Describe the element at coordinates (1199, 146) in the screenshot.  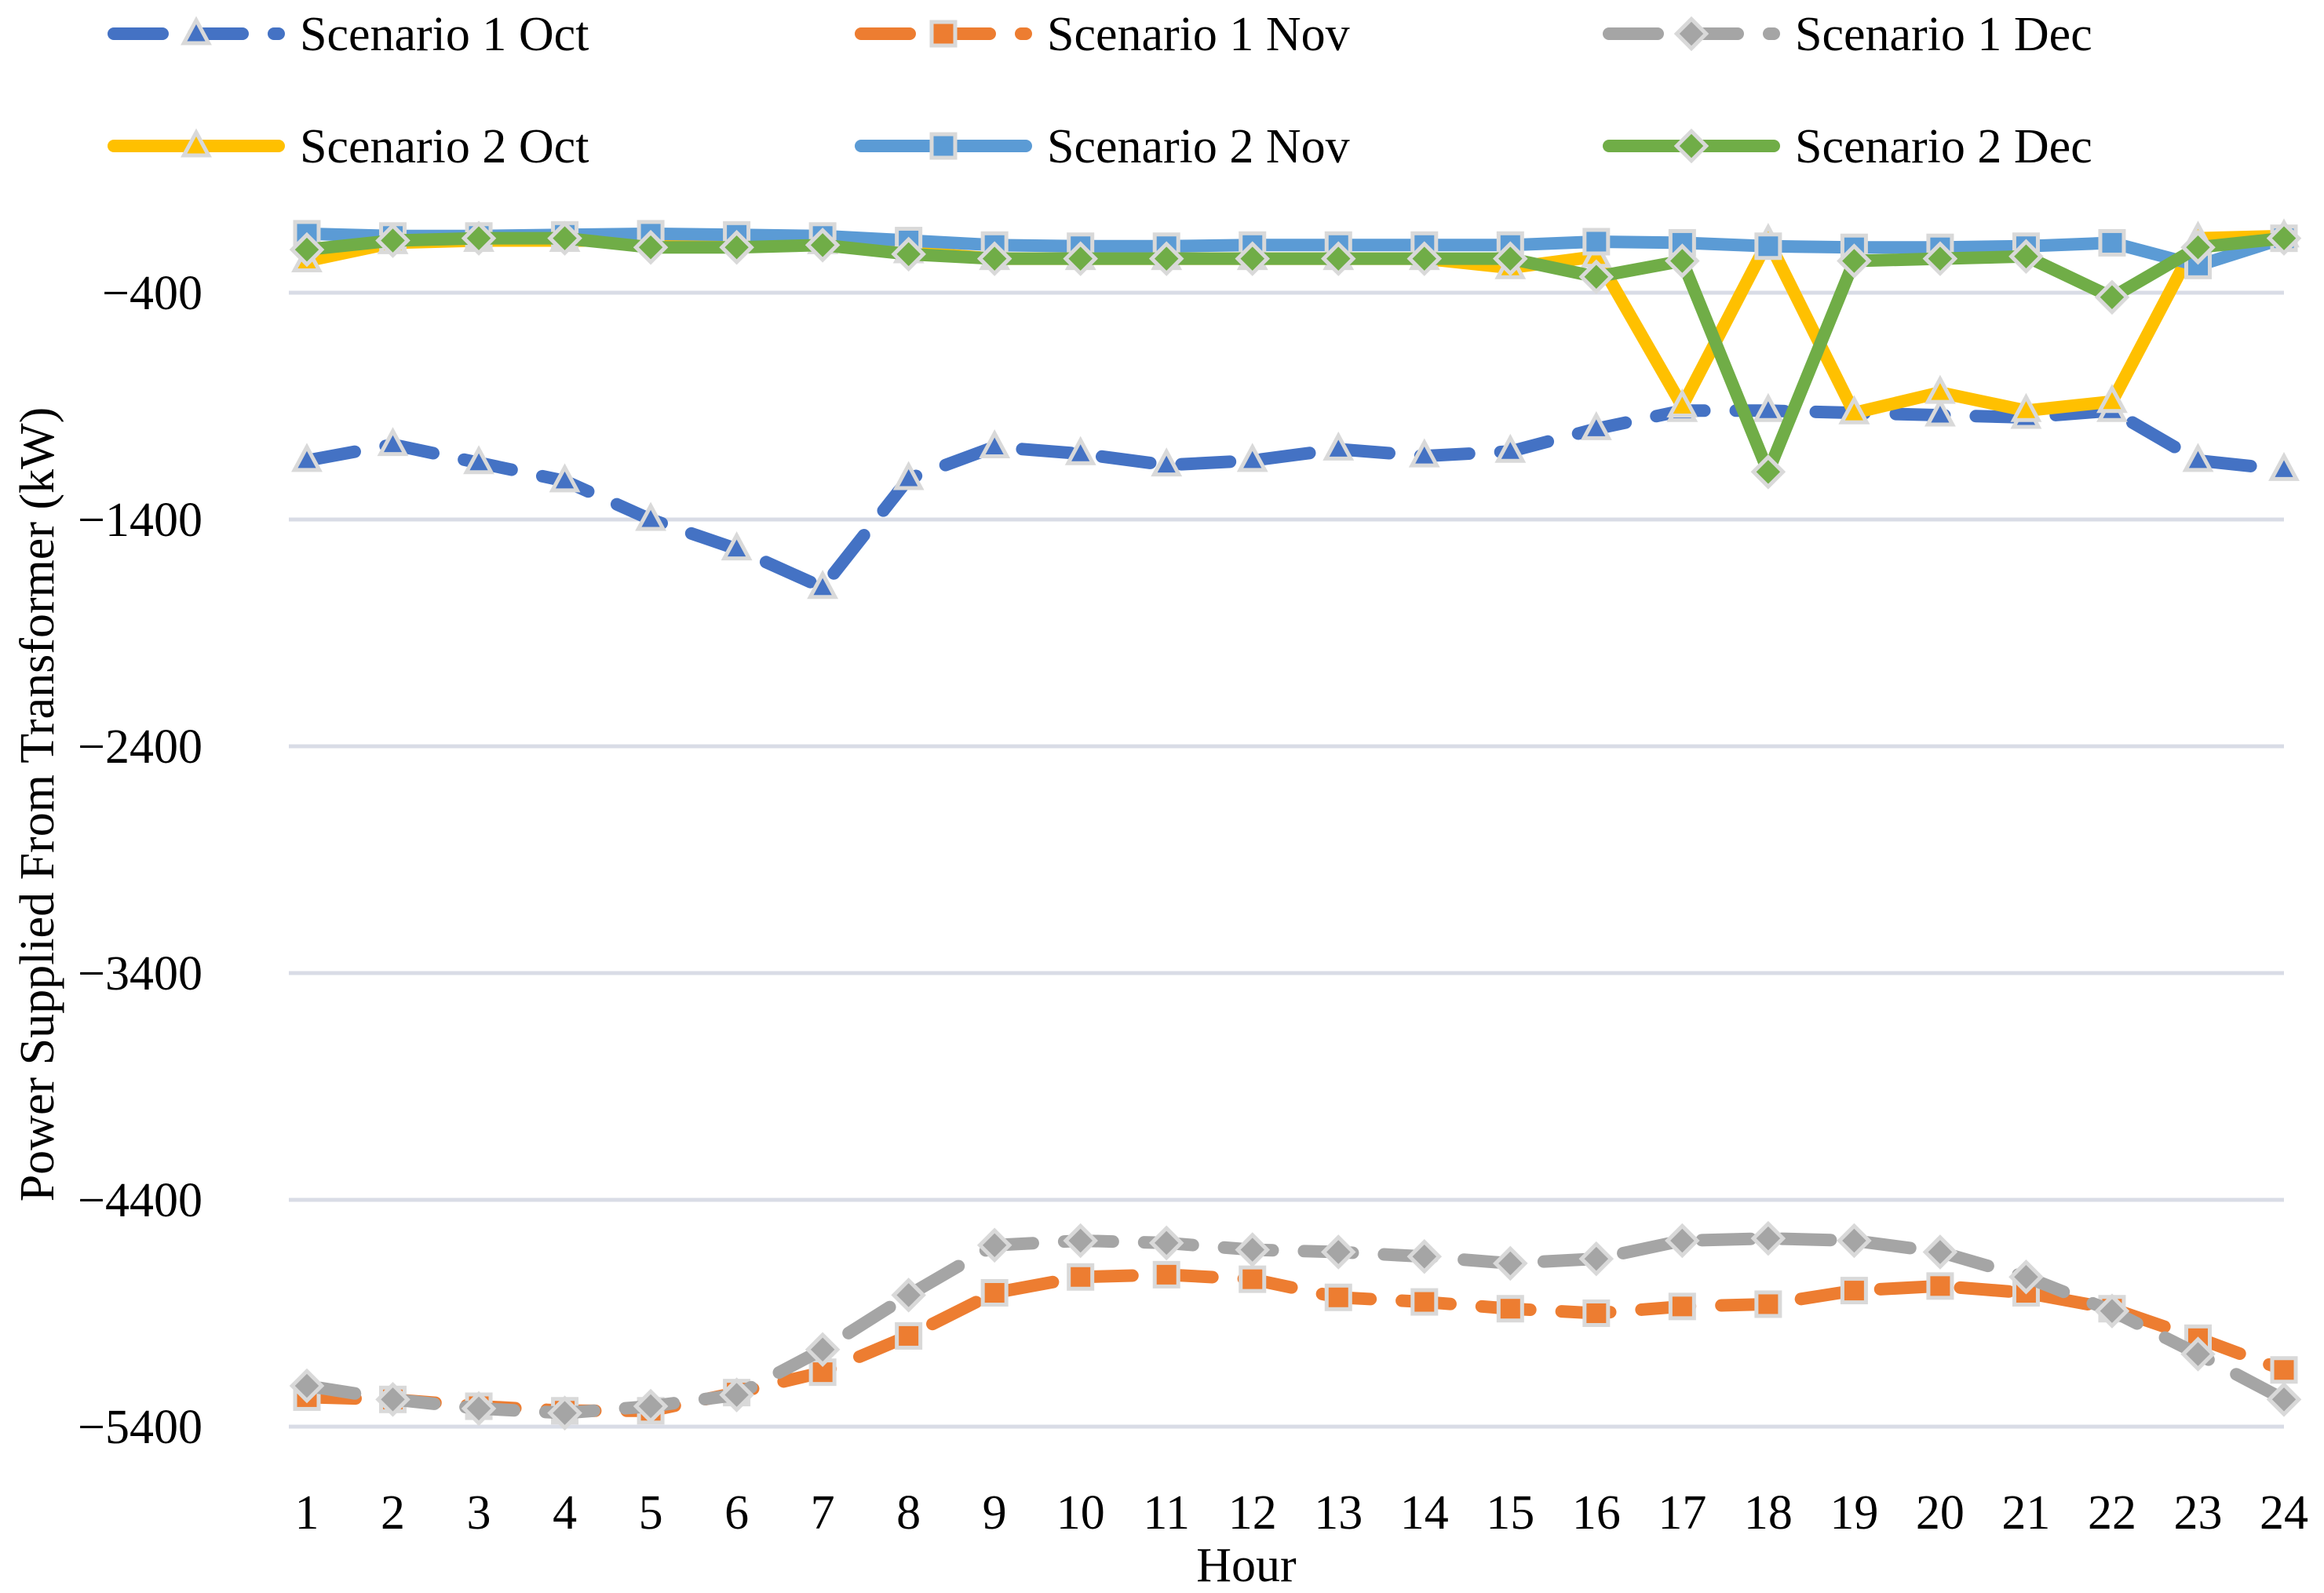
I see `legend-label: Scenario 2 Nov` at that location.